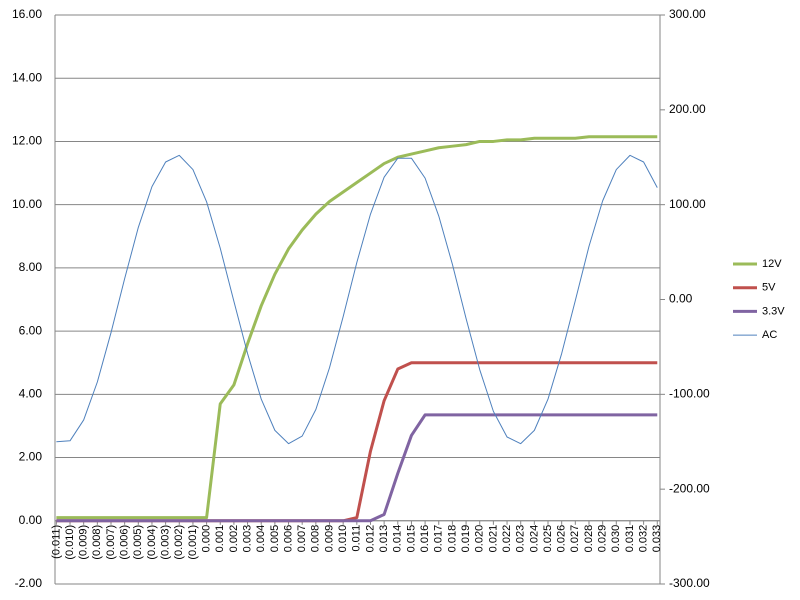 This screenshot has width=800, height=600. I want to click on x-tick-label: 0.009, so click(329, 539).